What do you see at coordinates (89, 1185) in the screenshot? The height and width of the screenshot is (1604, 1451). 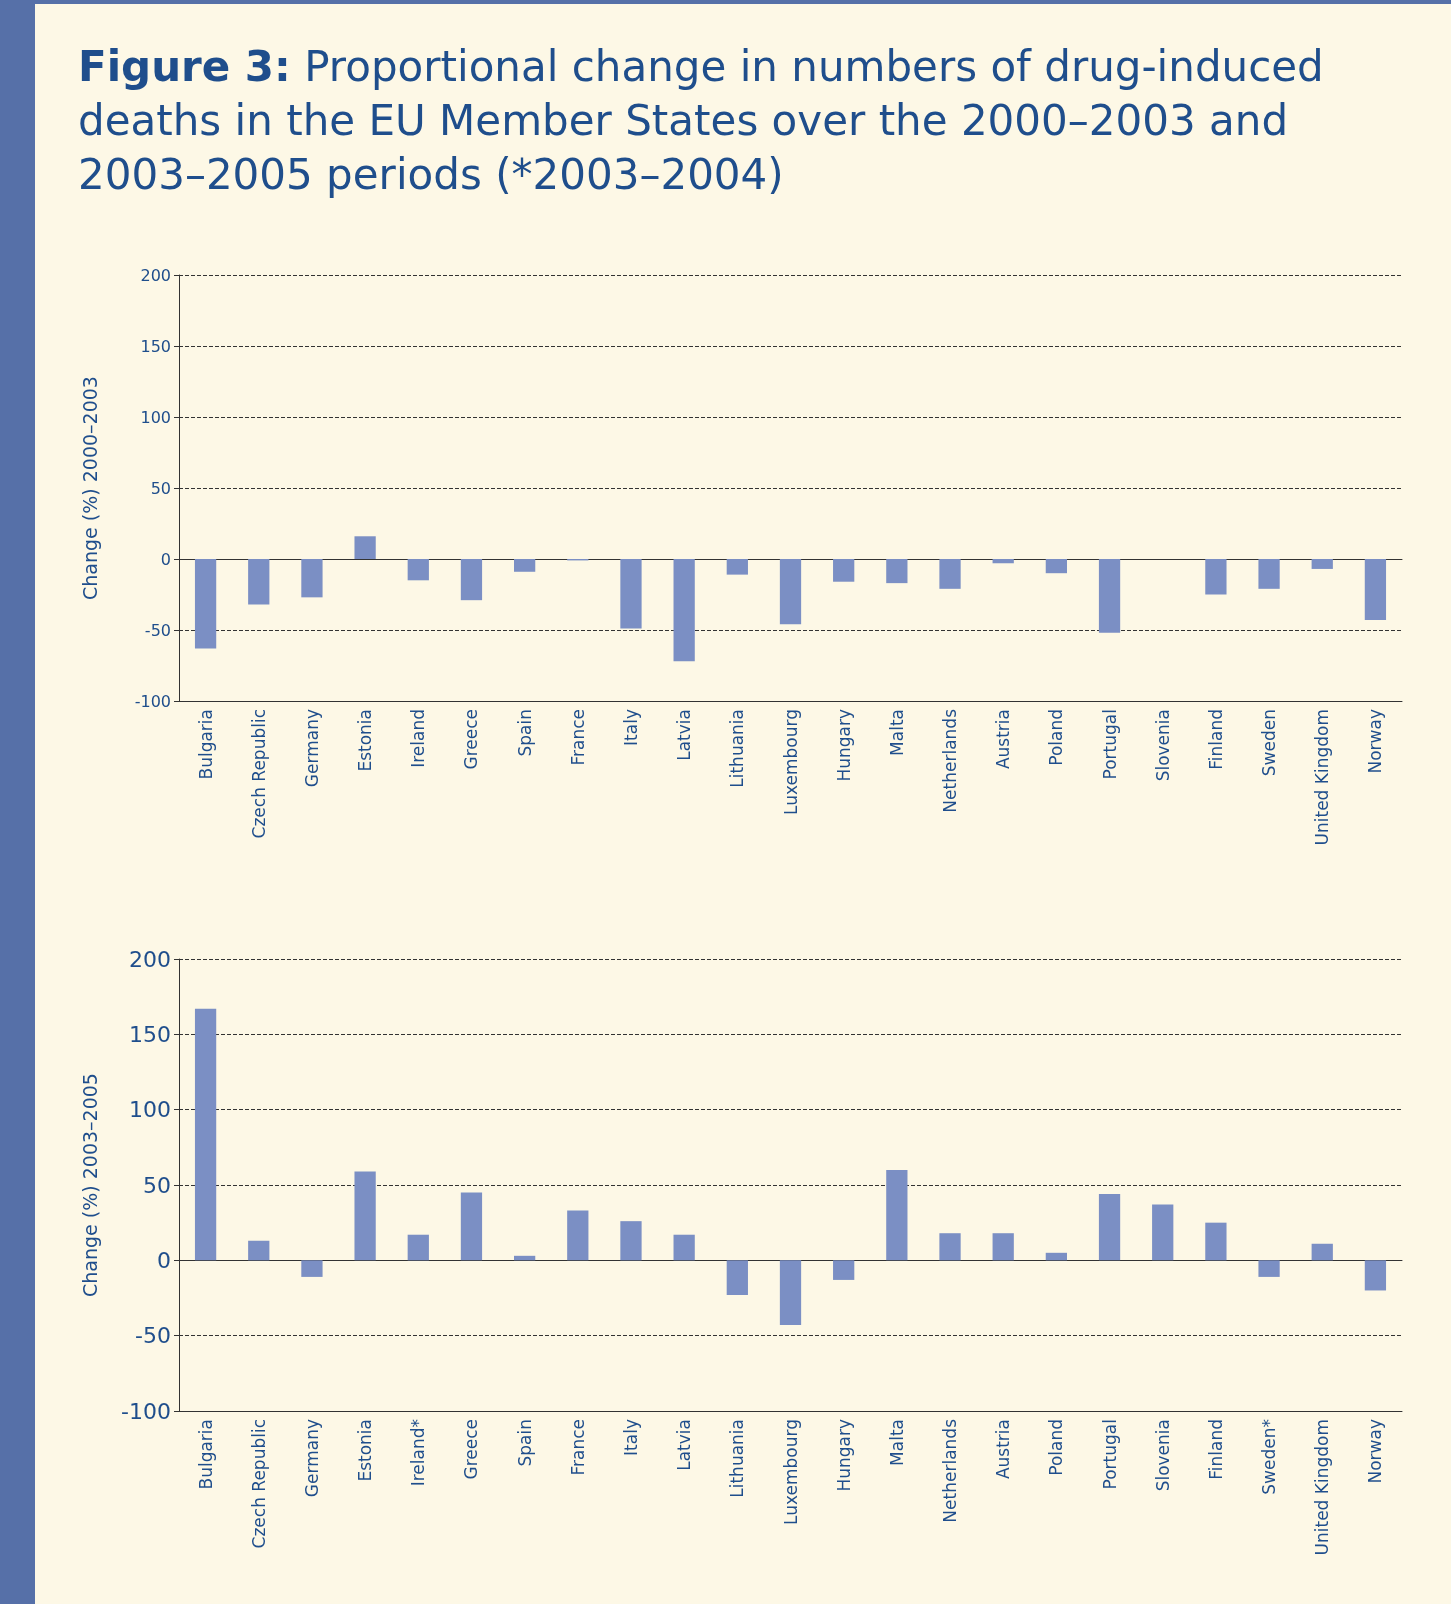 I see `y-axis-title: Change (%) 2003–2005` at bounding box center [89, 1185].